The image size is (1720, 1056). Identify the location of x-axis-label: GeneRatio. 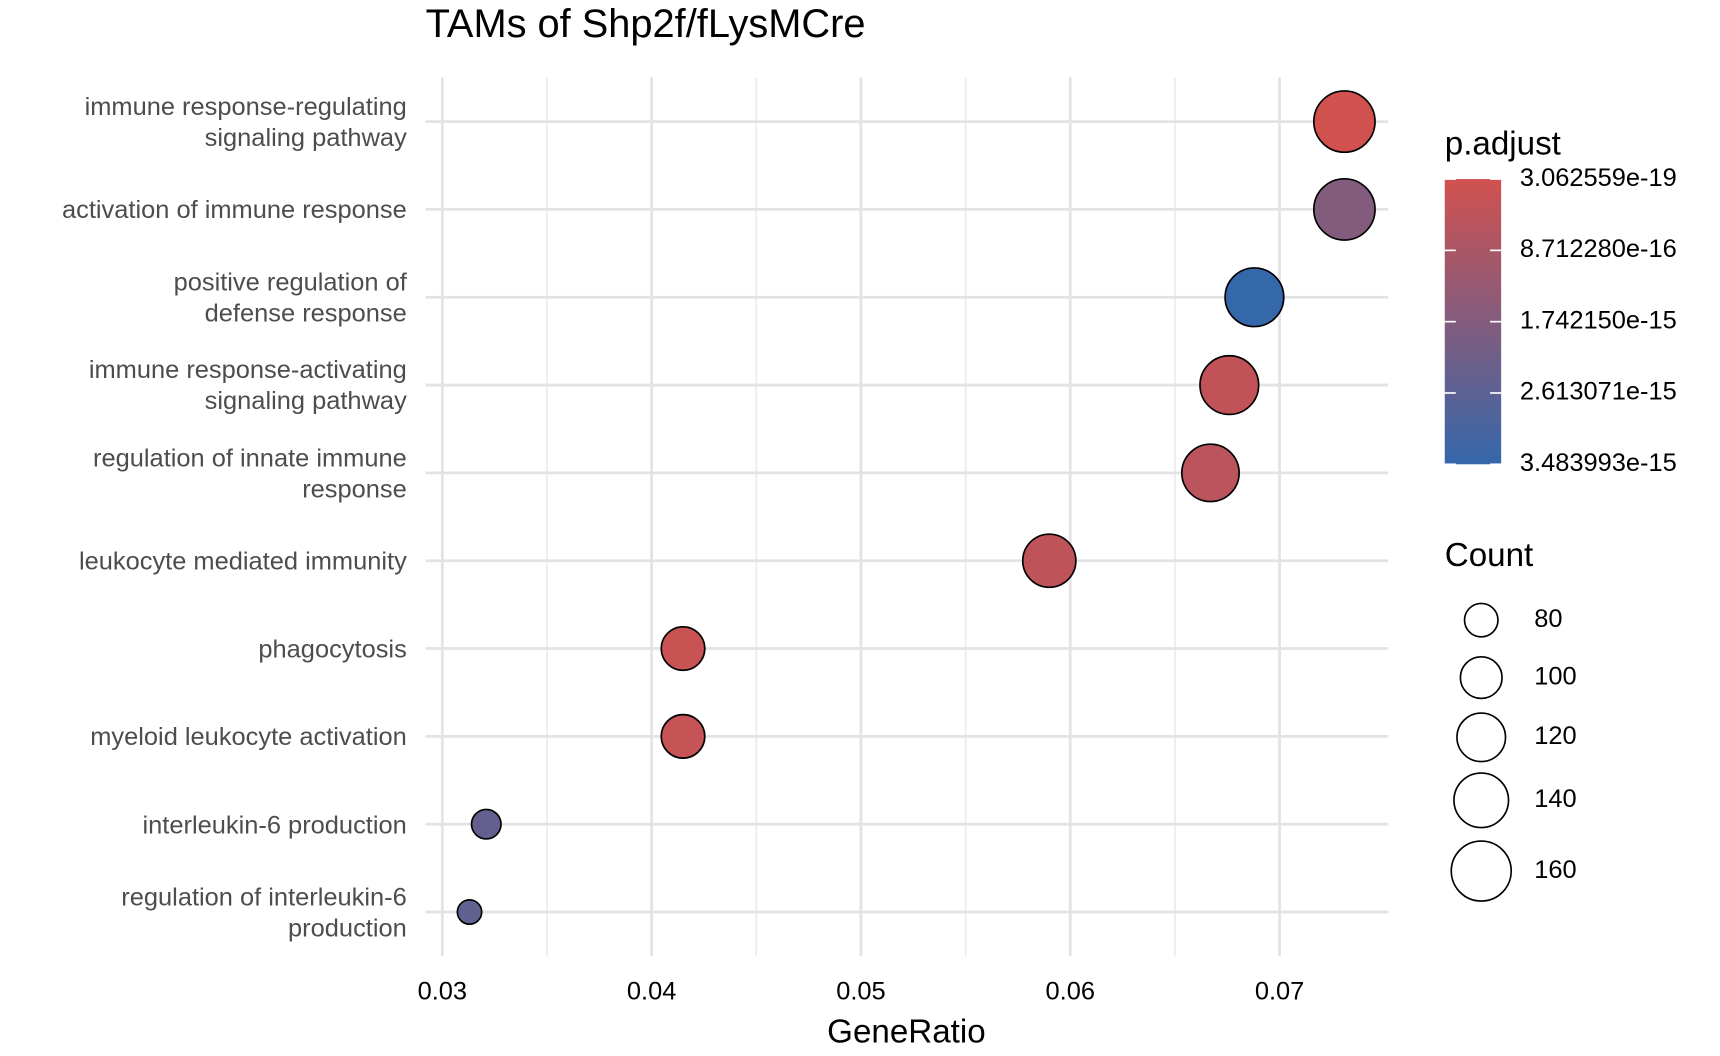
(906, 1031).